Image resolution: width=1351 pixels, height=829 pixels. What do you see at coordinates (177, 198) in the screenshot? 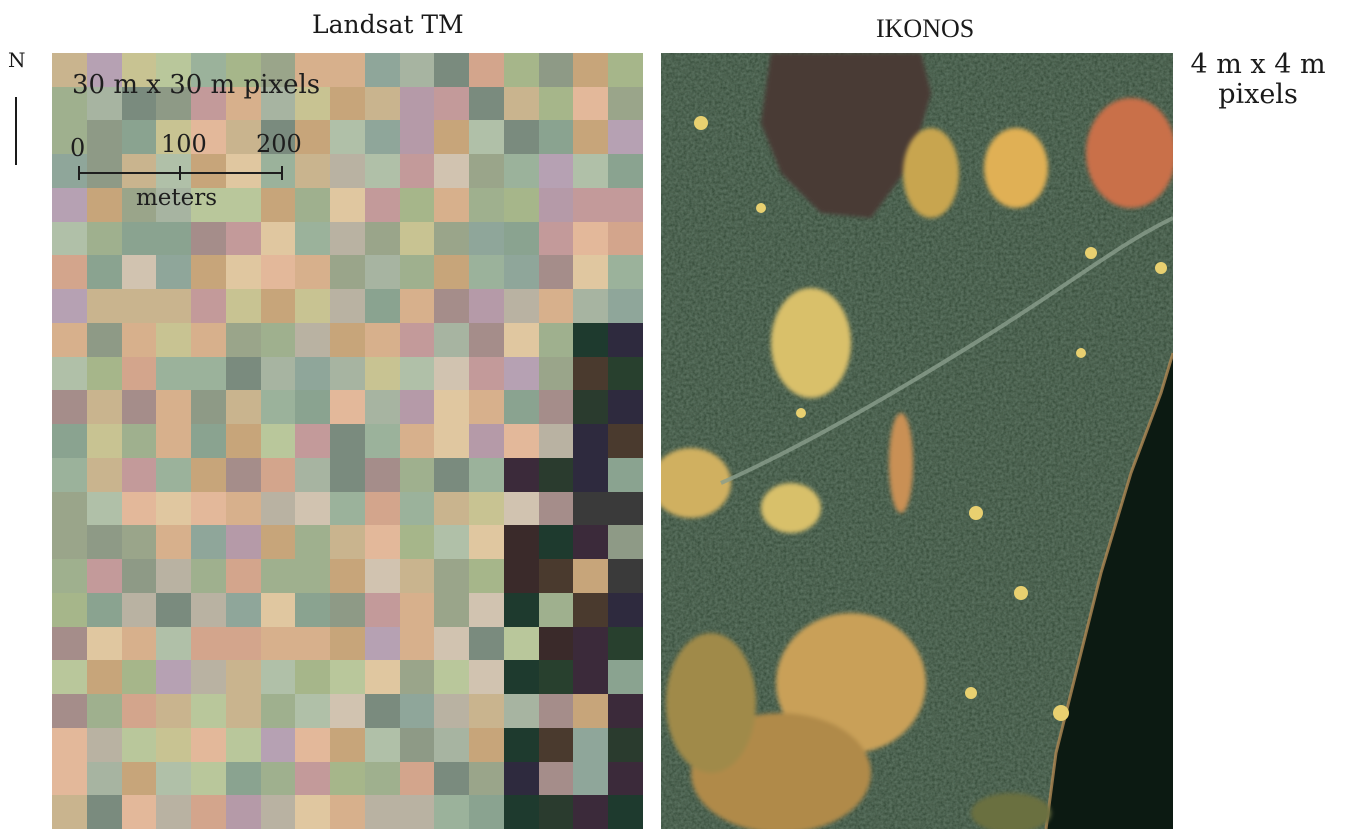
I see `scale-unit-label: meters` at bounding box center [177, 198].